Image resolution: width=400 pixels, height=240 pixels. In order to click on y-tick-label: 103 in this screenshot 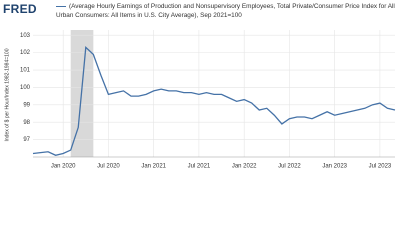, I will do `click(25, 36)`.